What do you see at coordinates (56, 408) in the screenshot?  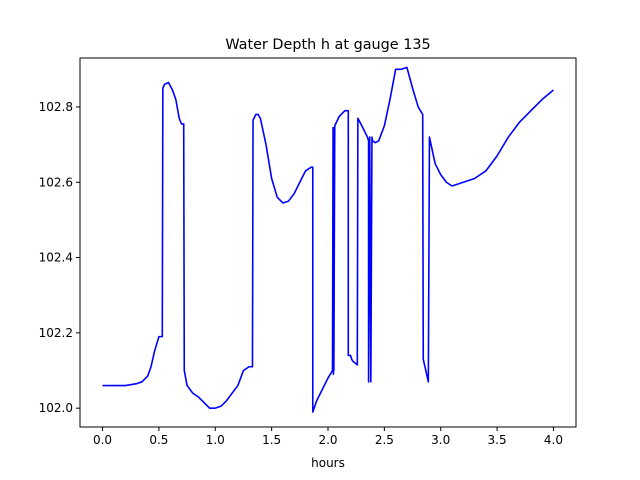 I see `y-tick-label: 102.0` at bounding box center [56, 408].